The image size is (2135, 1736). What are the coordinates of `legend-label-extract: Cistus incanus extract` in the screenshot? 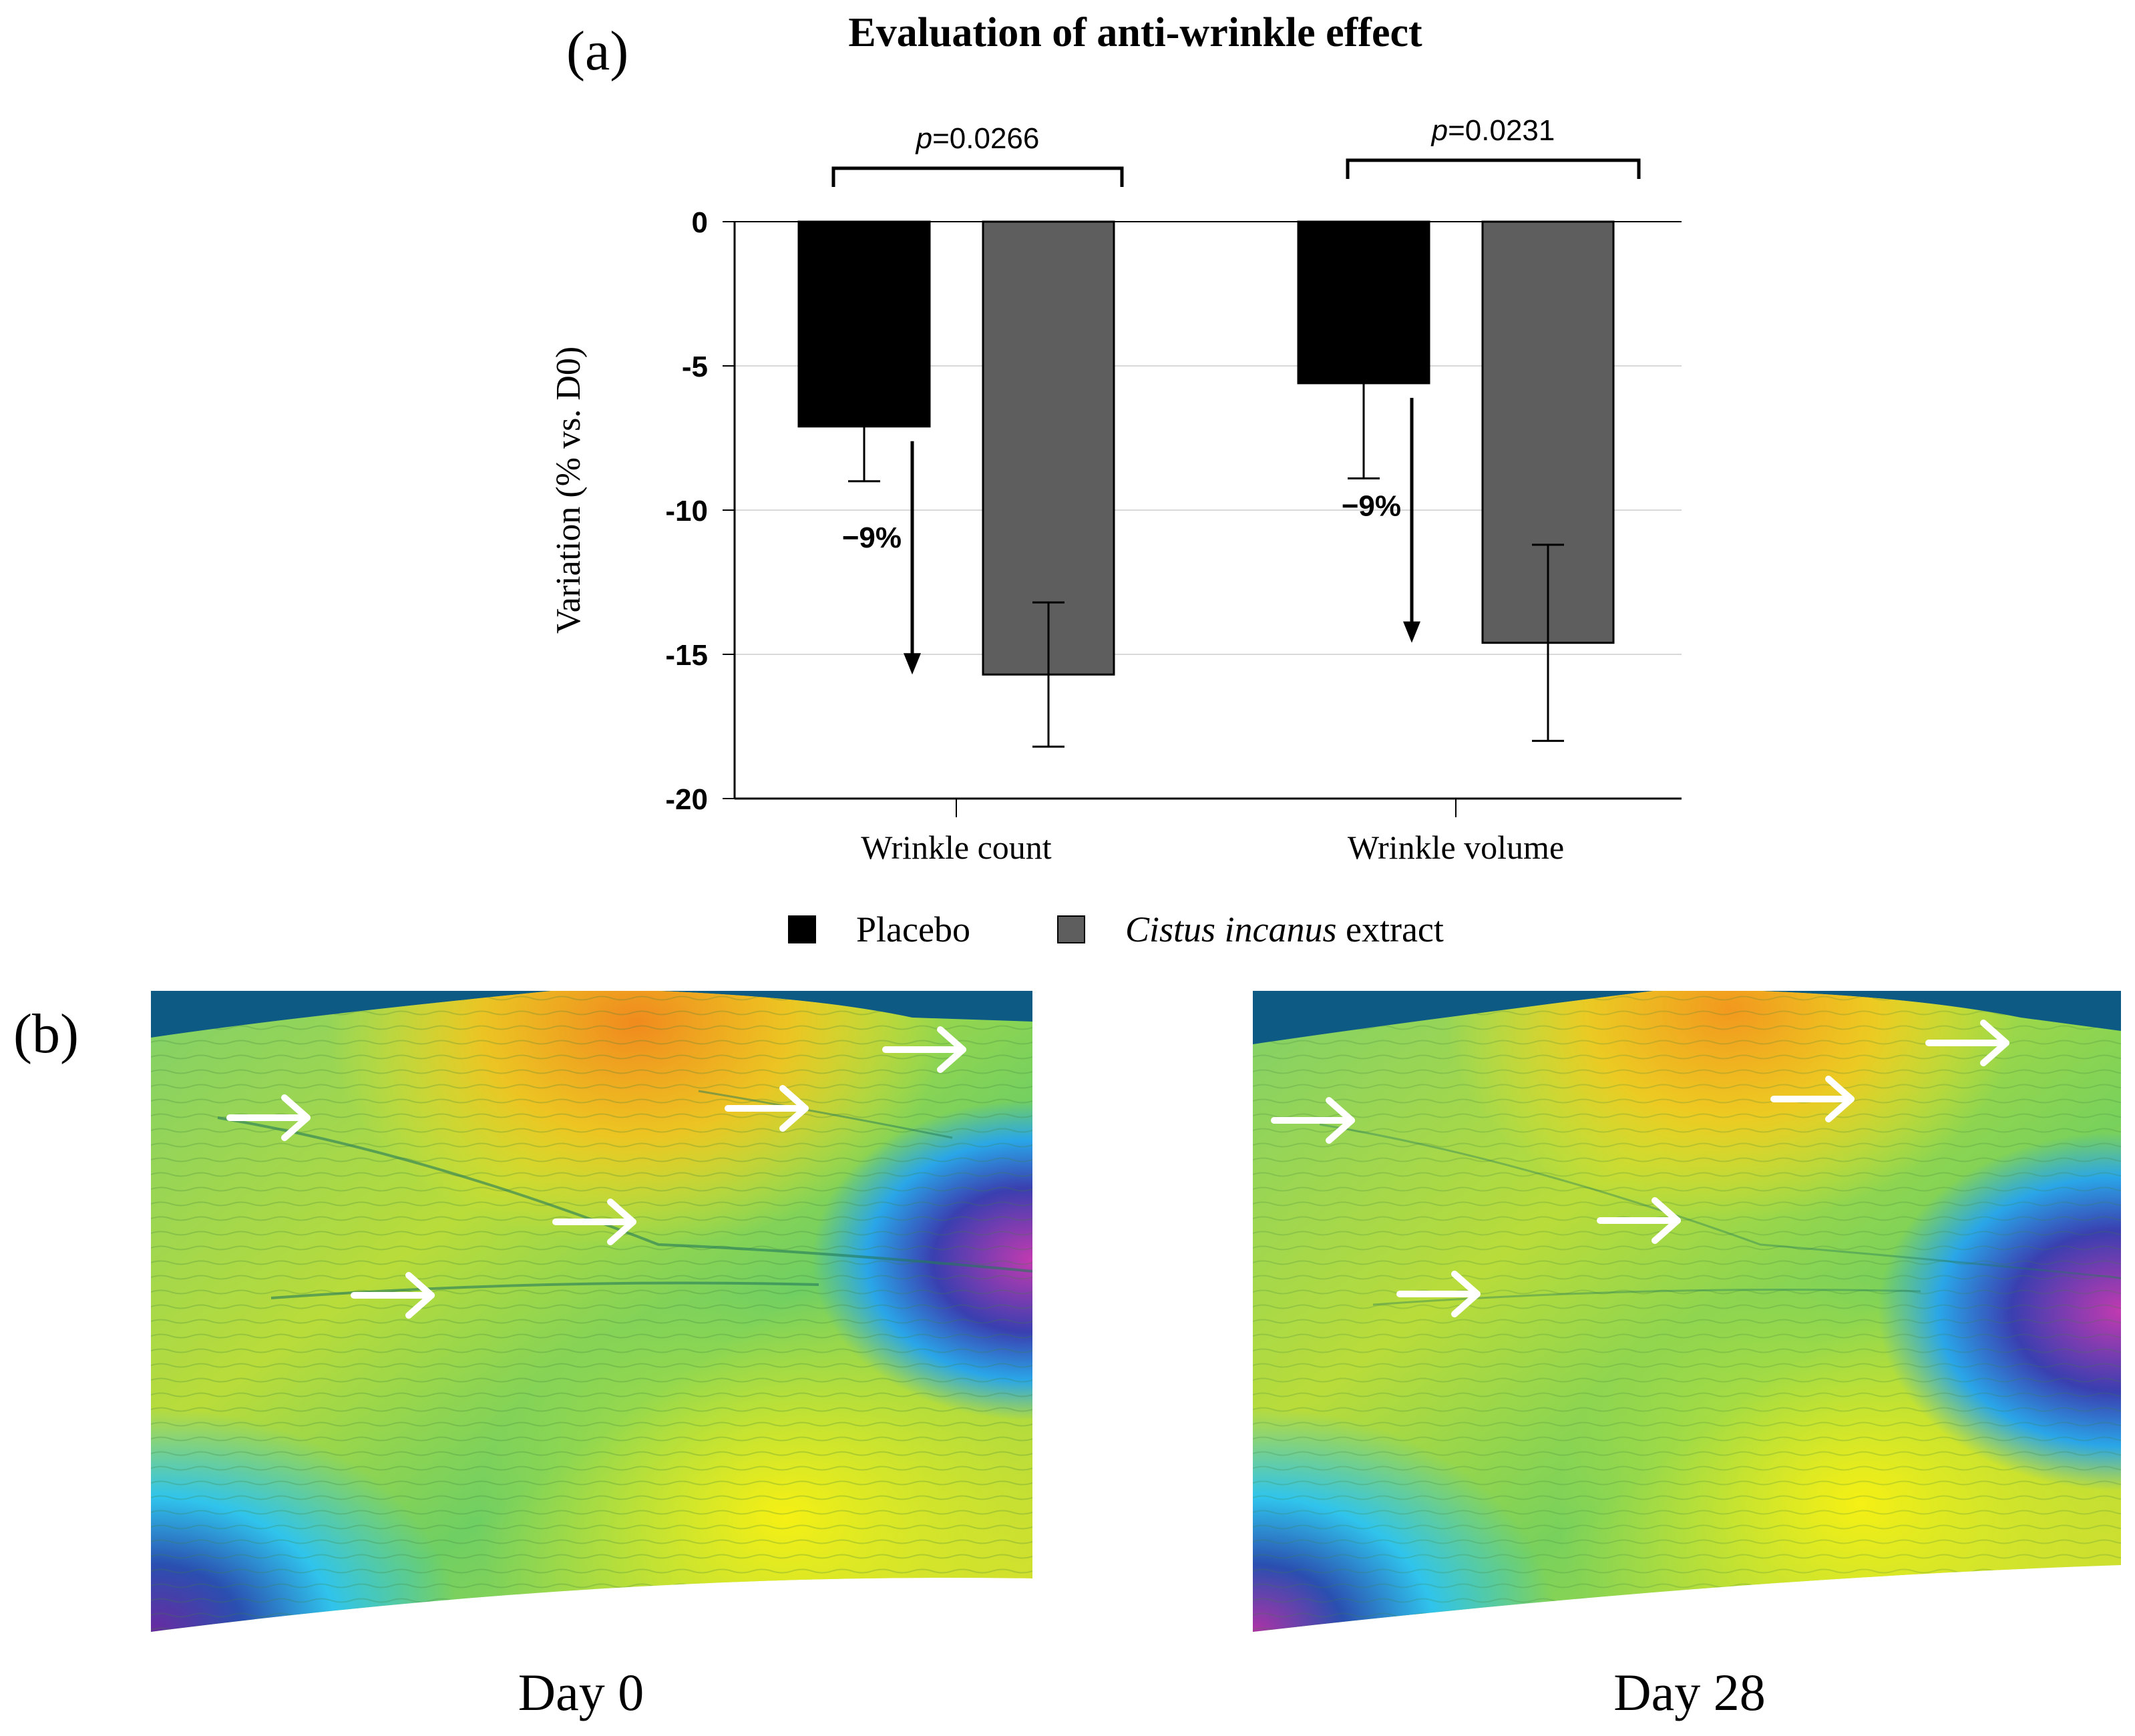 It's located at (1284, 930).